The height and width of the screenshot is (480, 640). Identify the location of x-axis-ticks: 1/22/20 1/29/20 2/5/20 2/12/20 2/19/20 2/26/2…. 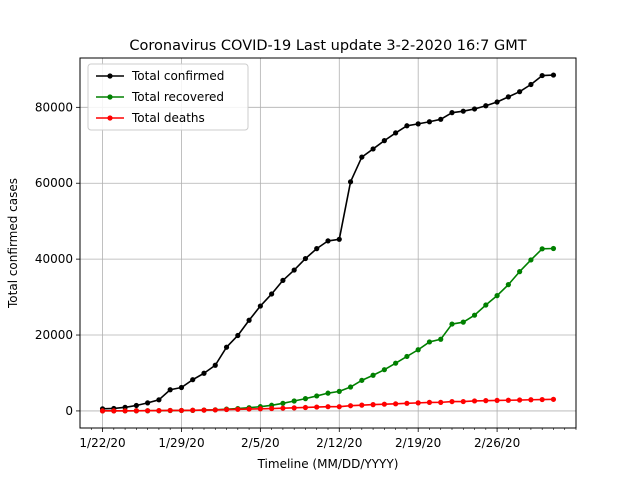
(328, 439).